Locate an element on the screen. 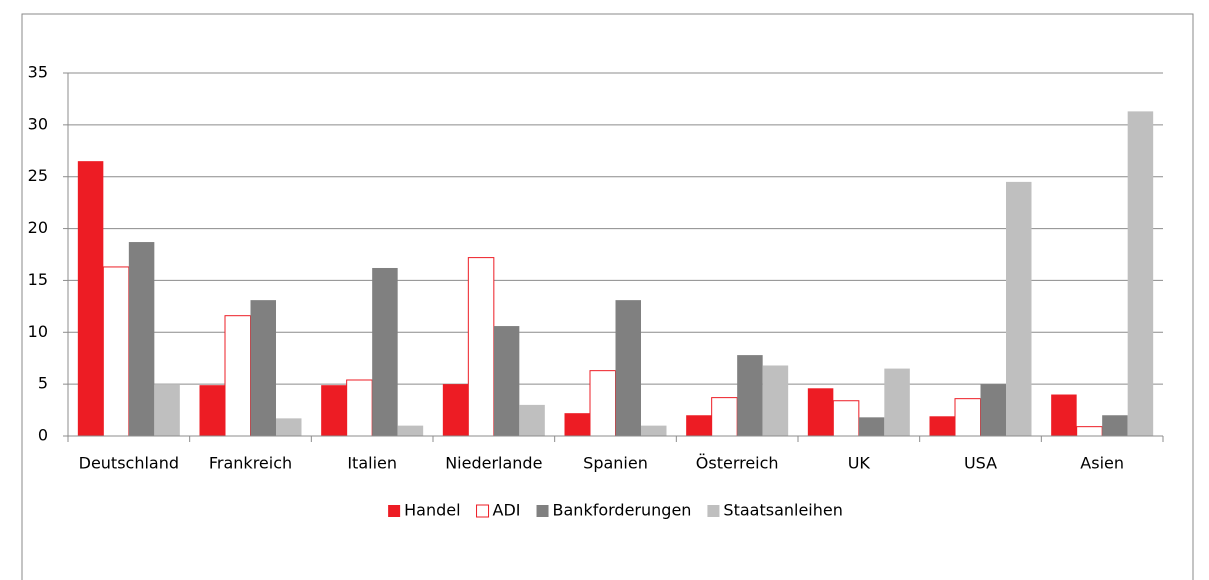 The width and height of the screenshot is (1209, 580). y-tick-label: 30 is located at coordinates (38, 123).